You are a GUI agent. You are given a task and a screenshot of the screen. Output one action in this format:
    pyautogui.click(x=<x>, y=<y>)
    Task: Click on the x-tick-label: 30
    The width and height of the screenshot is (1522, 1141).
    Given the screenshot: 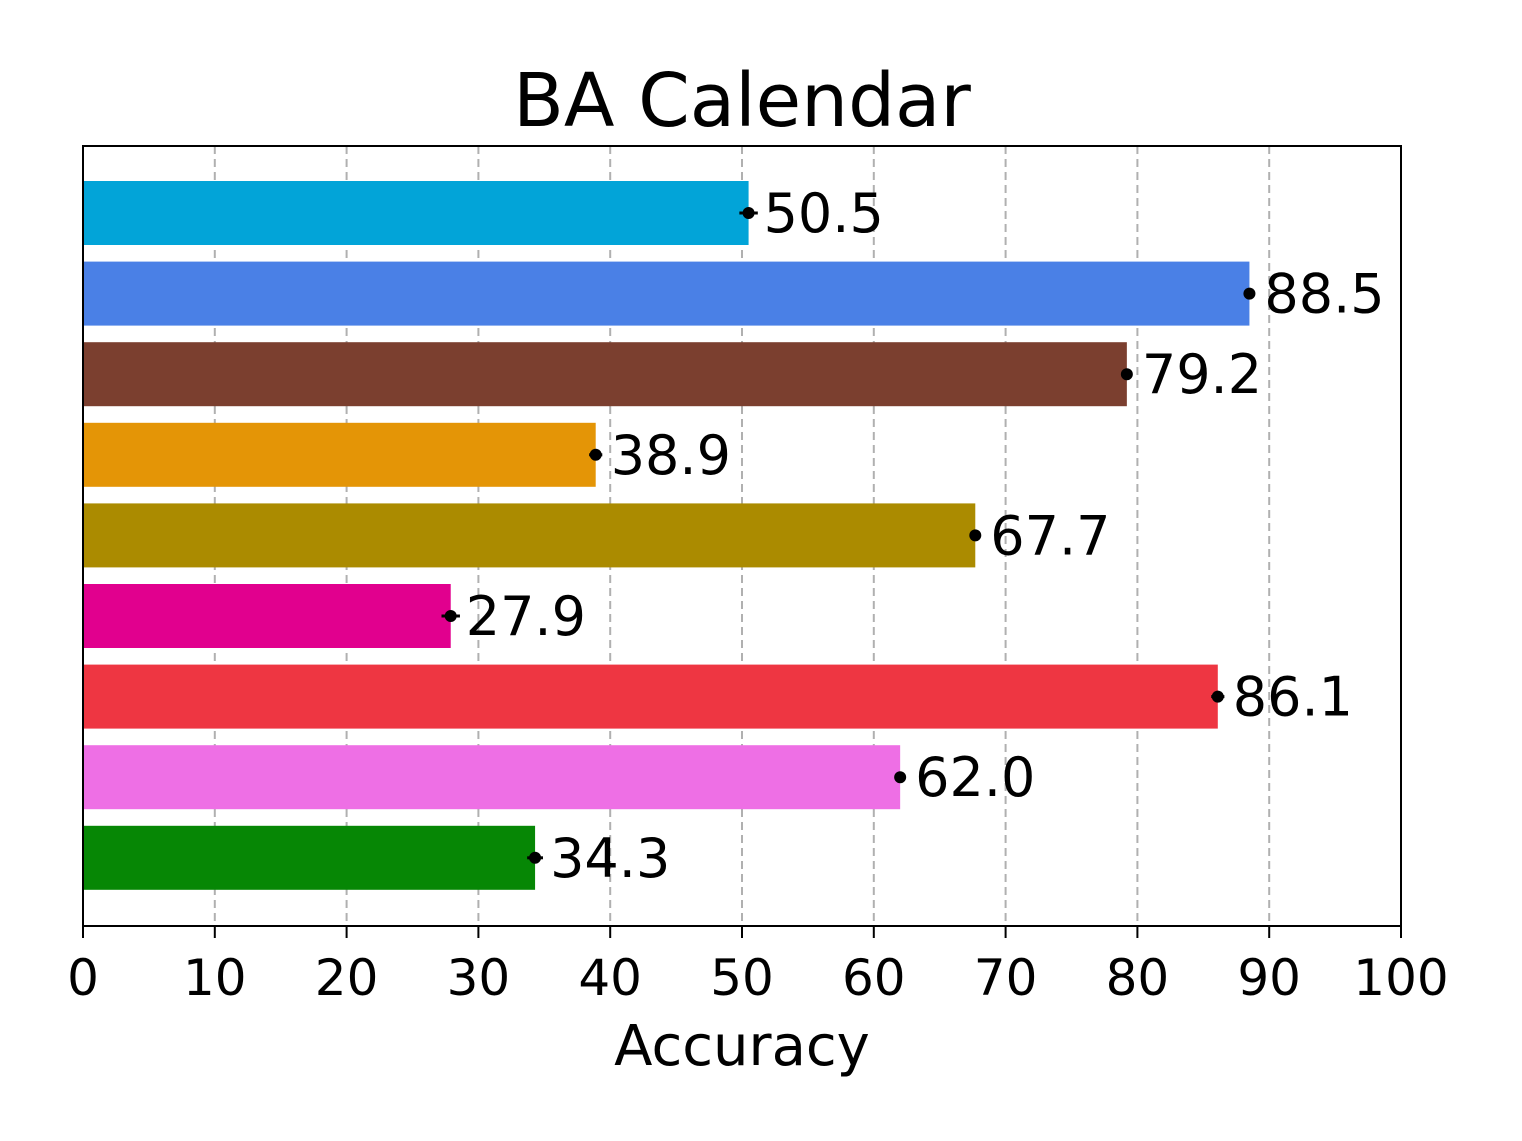 What is the action you would take?
    pyautogui.click(x=479, y=978)
    